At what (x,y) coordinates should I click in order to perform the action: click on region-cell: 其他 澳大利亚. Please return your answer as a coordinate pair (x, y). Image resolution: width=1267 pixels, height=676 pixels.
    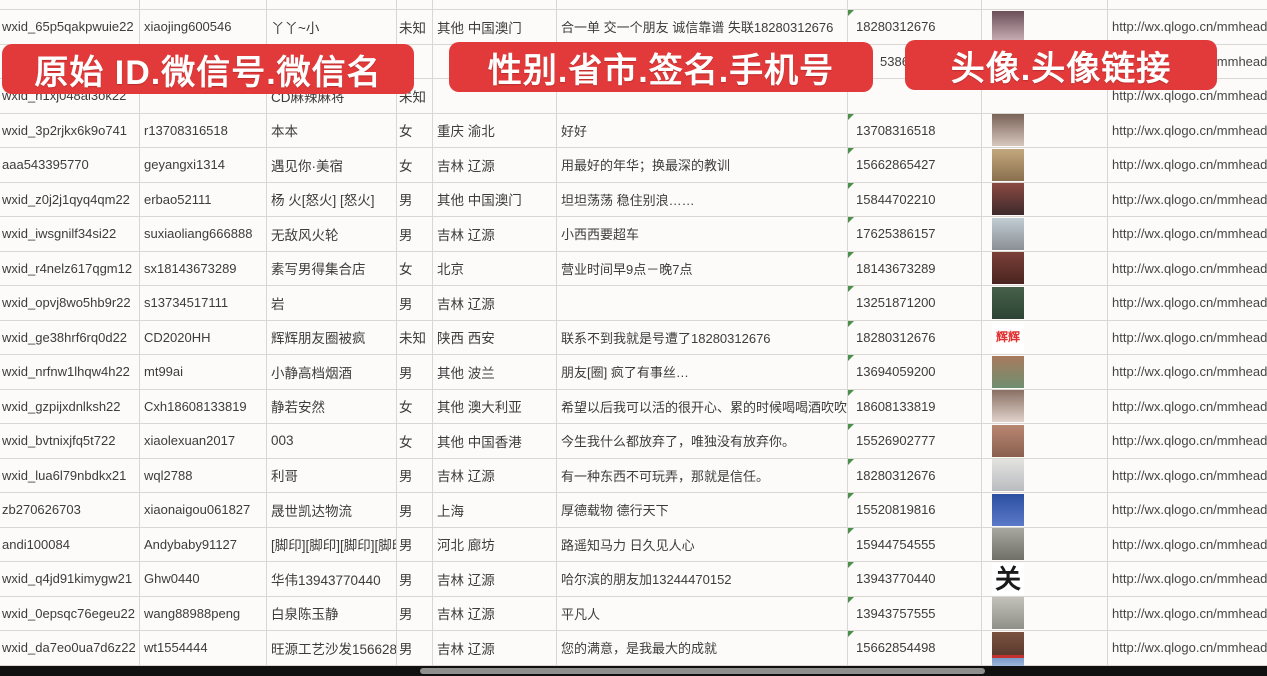
    Looking at the image, I should click on (495, 406).